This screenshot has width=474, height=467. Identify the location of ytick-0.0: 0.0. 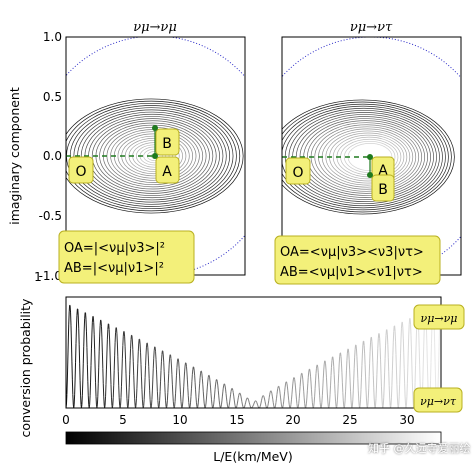
(52, 156).